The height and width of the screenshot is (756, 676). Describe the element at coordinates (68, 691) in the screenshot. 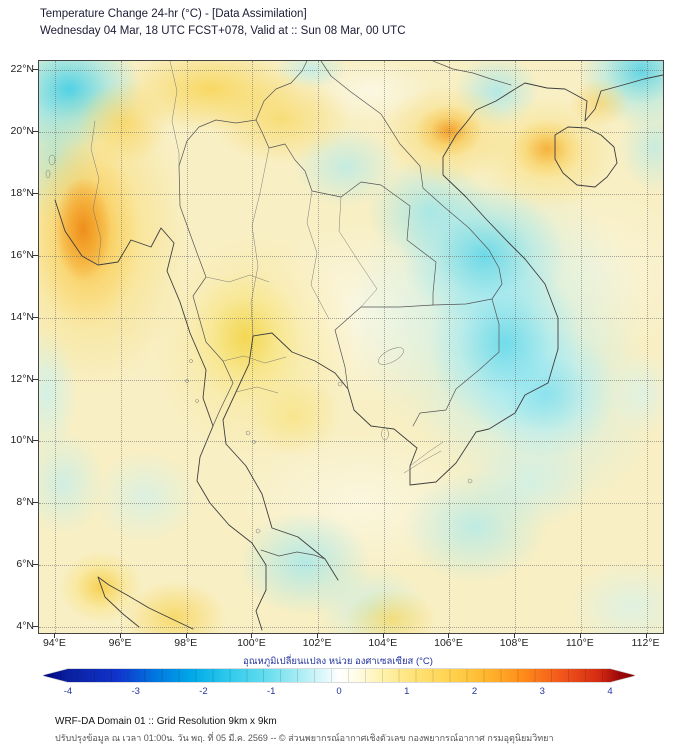

I see `colorbar-tick-label: -4` at that location.